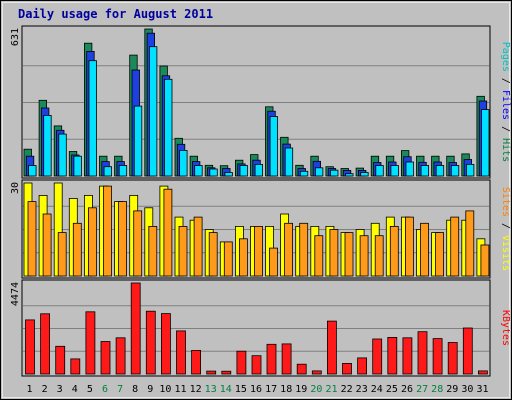 The image size is (512, 400). What do you see at coordinates (226, 389) in the screenshot?
I see `x-tick-label: 14` at bounding box center [226, 389].